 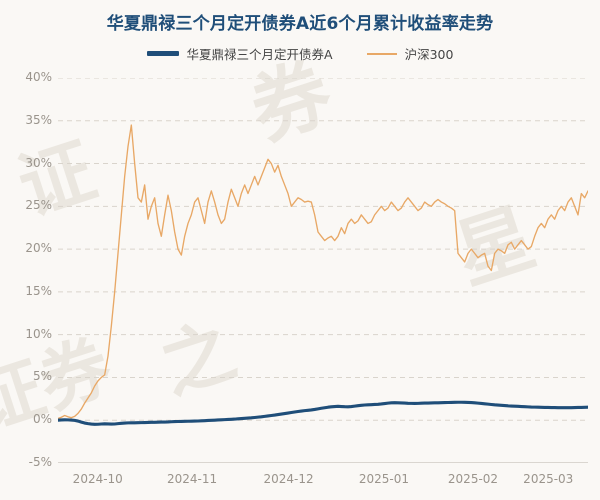 I want to click on legend-item-fund: 华夏鼎禄三个月定开债券A, so click(x=239, y=53).